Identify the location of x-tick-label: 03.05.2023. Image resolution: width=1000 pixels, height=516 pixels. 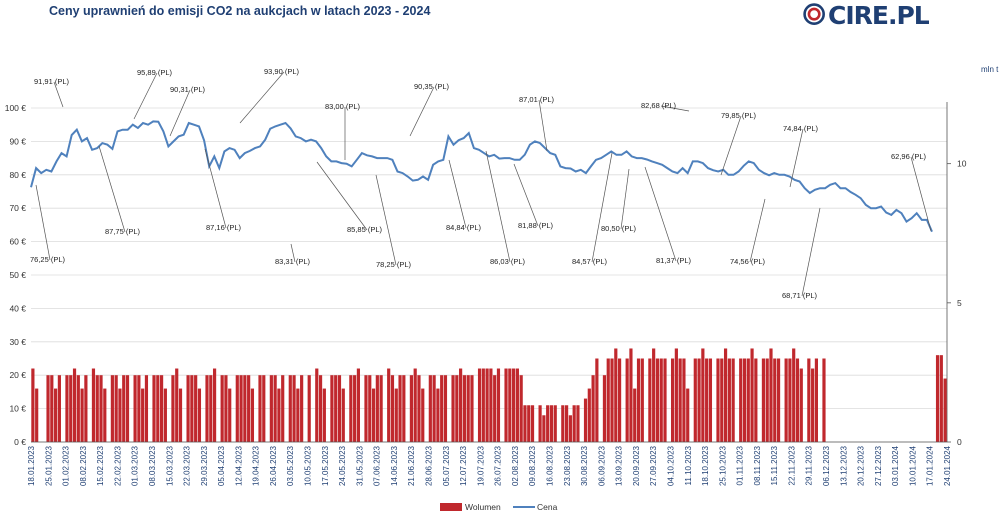
(290, 465).